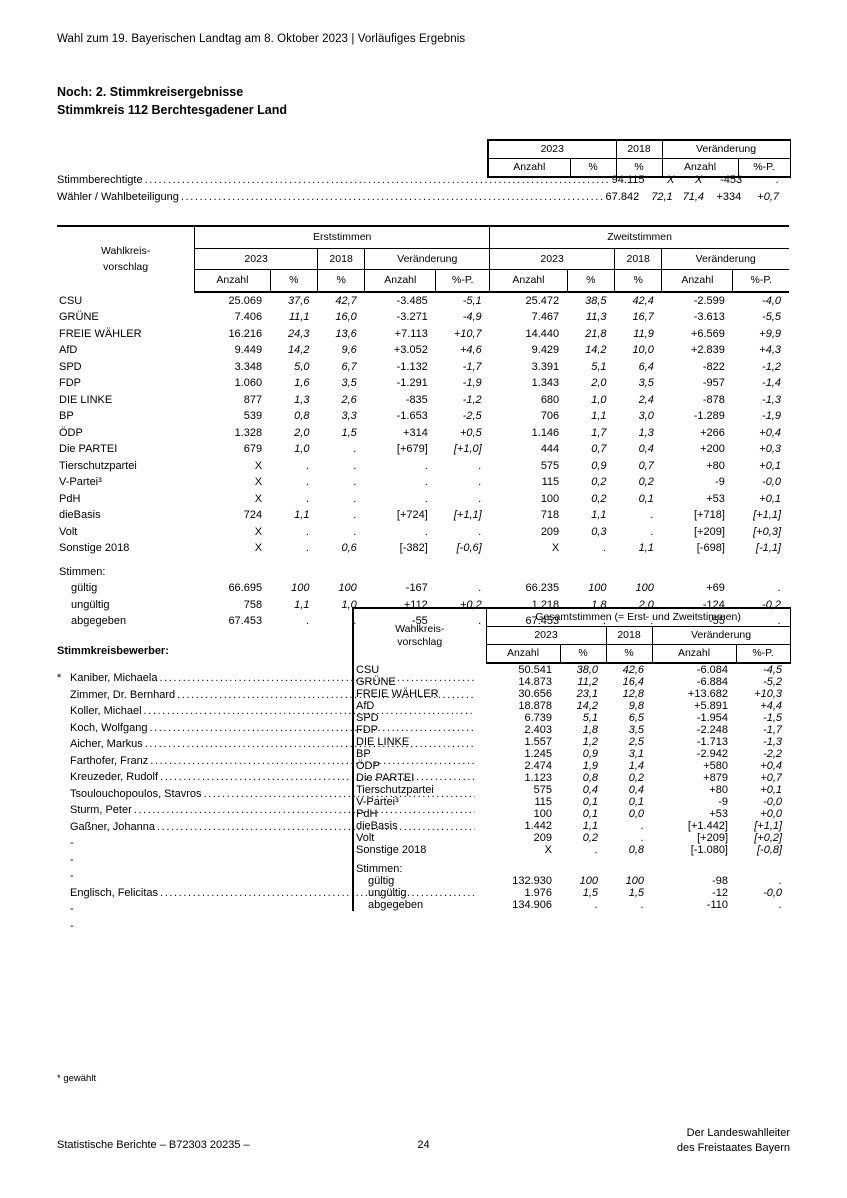  What do you see at coordinates (715, 766) in the screenshot?
I see `cand-chg-anzahl: +580` at bounding box center [715, 766].